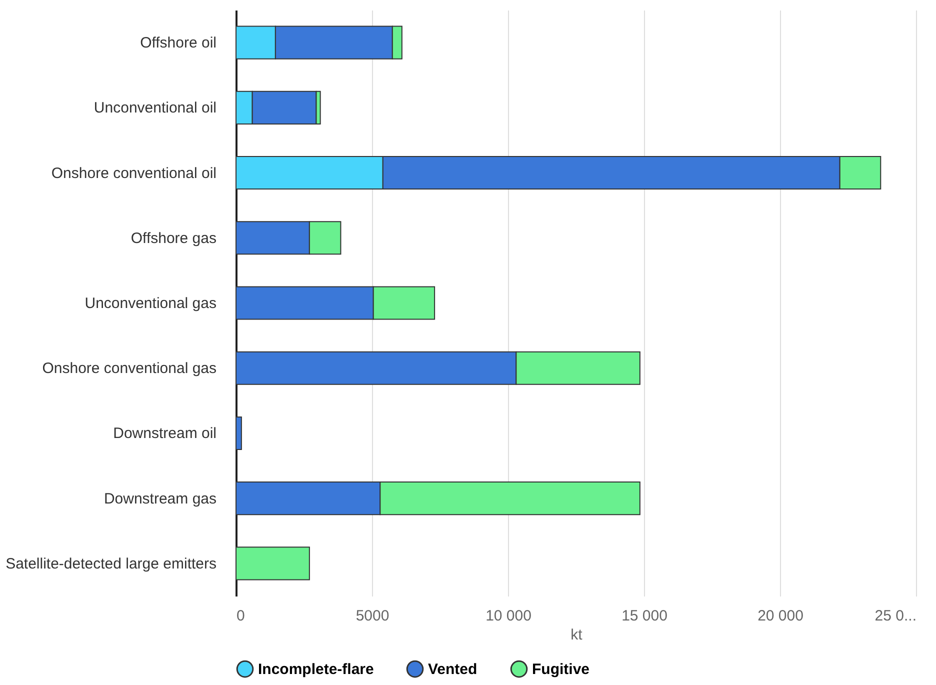 The height and width of the screenshot is (685, 936). I want to click on y-tick-label: Offshore gas, so click(173, 238).